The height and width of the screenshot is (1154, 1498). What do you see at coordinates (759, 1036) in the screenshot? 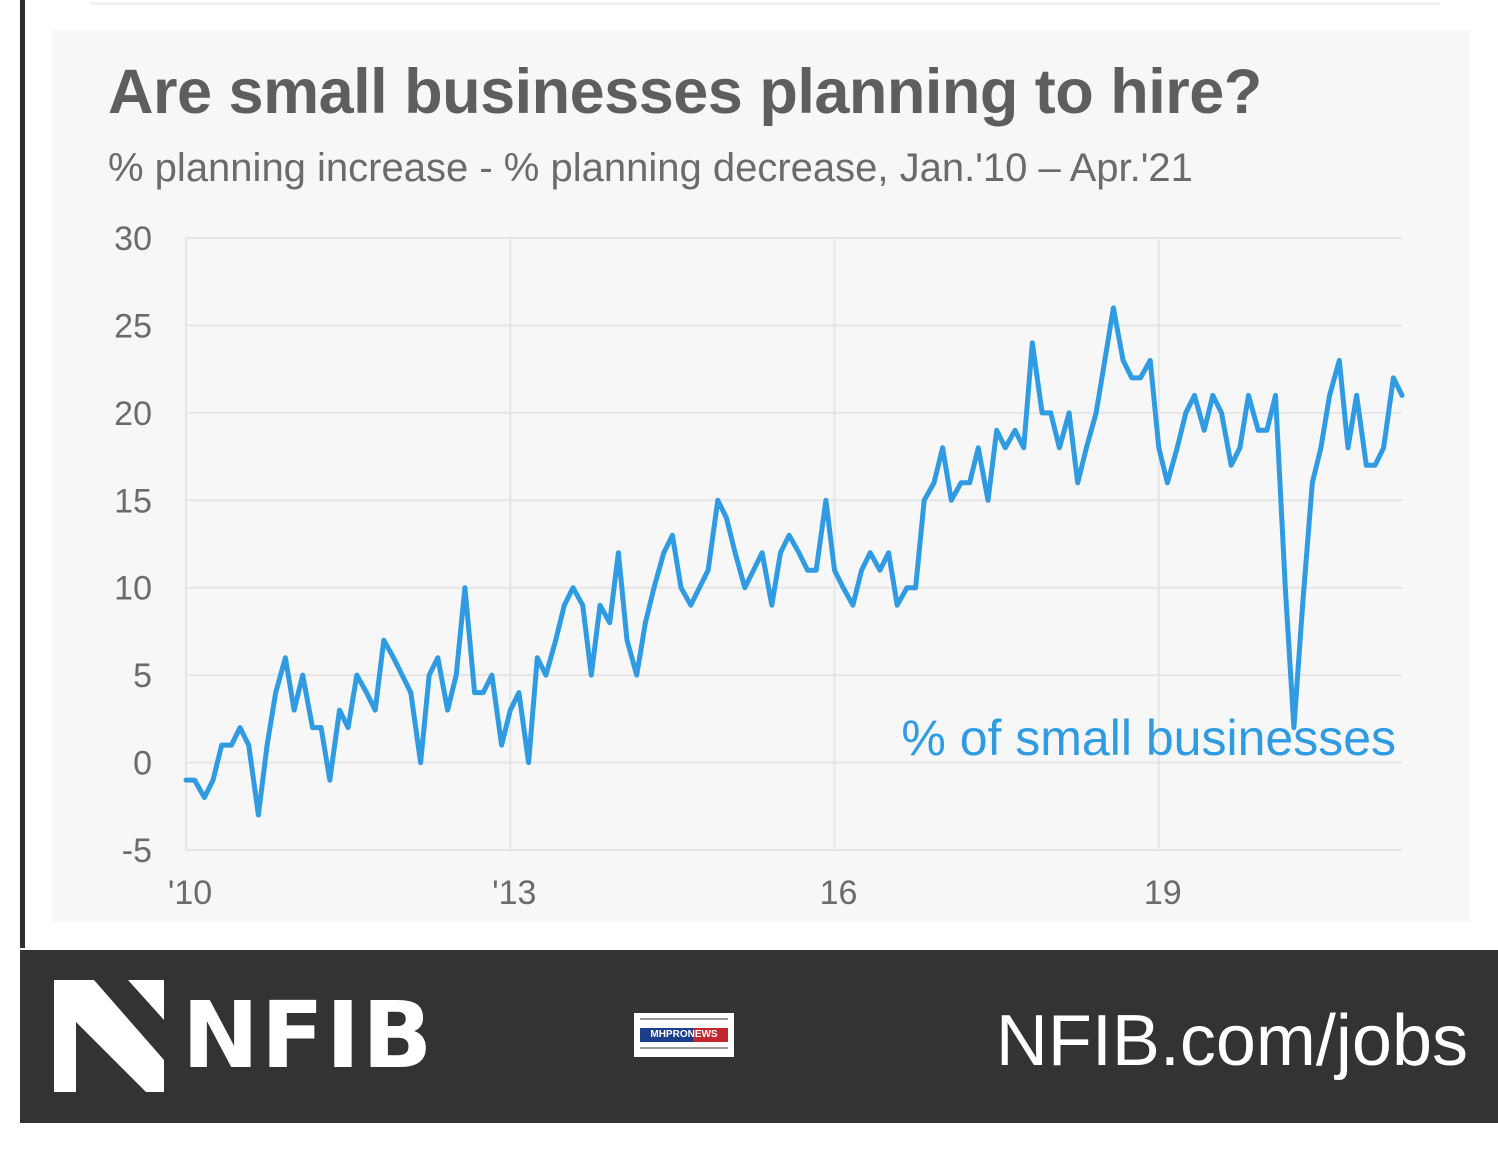
I see `footer-bar: NFIB MHPRONEWS NFIB.com/jobs` at bounding box center [759, 1036].